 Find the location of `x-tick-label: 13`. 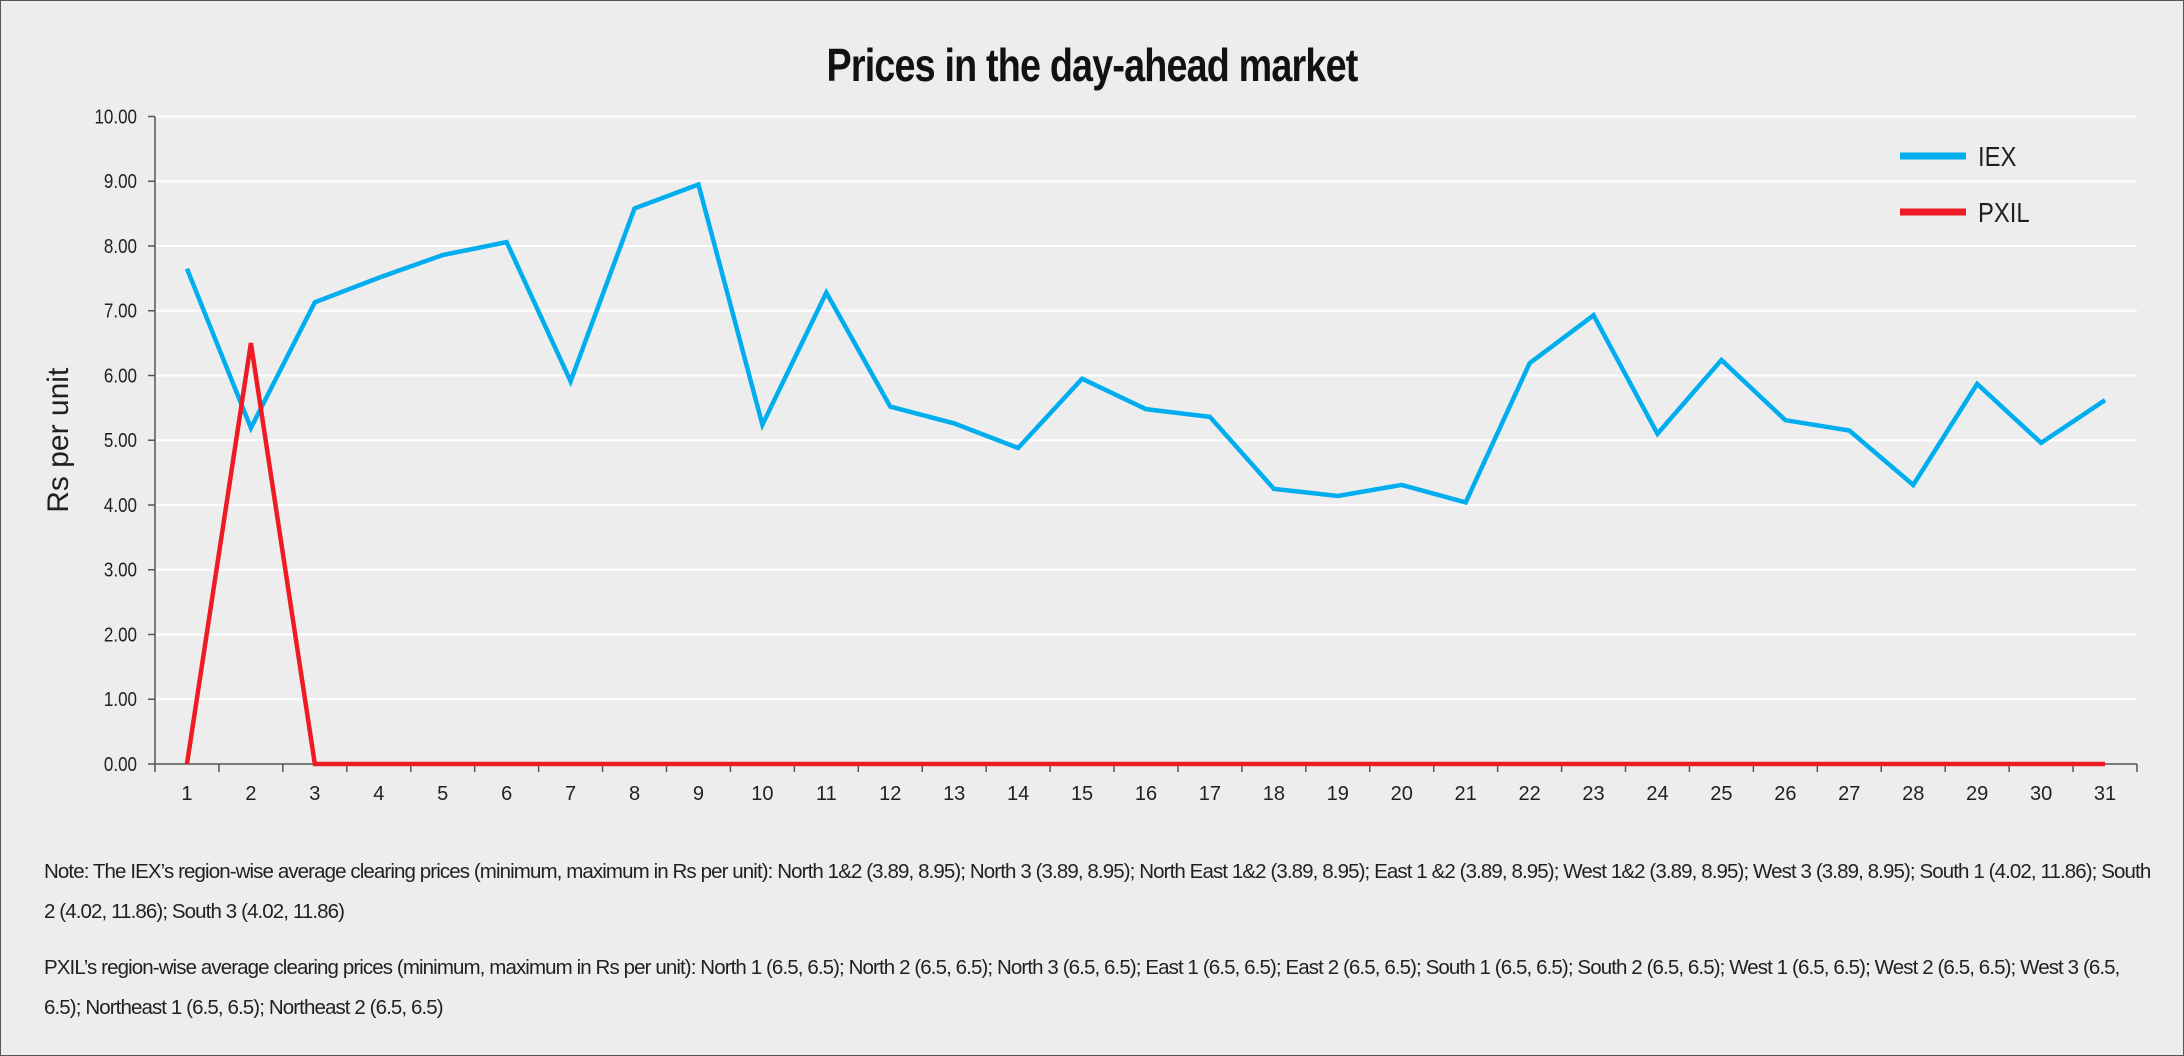

x-tick-label: 13 is located at coordinates (954, 794).